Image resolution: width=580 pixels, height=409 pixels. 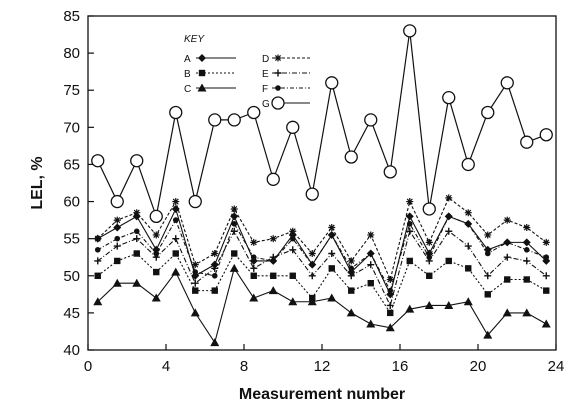 I want to click on legend-label: G, so click(x=266, y=104).